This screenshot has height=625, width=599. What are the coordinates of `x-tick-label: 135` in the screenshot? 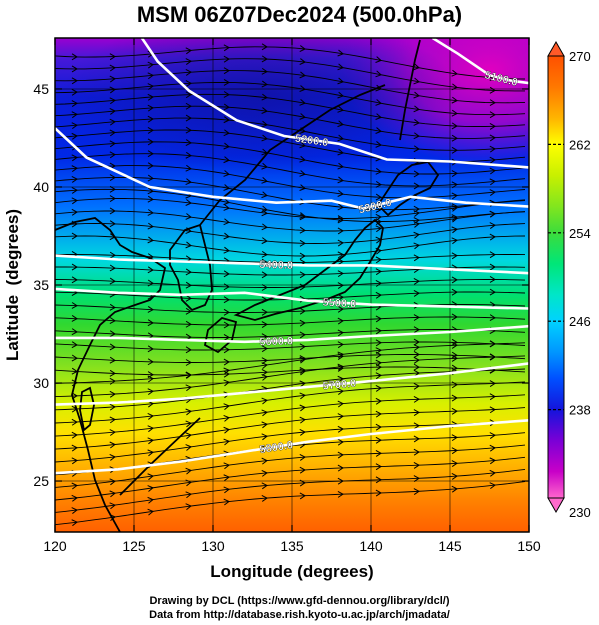 It's located at (292, 546).